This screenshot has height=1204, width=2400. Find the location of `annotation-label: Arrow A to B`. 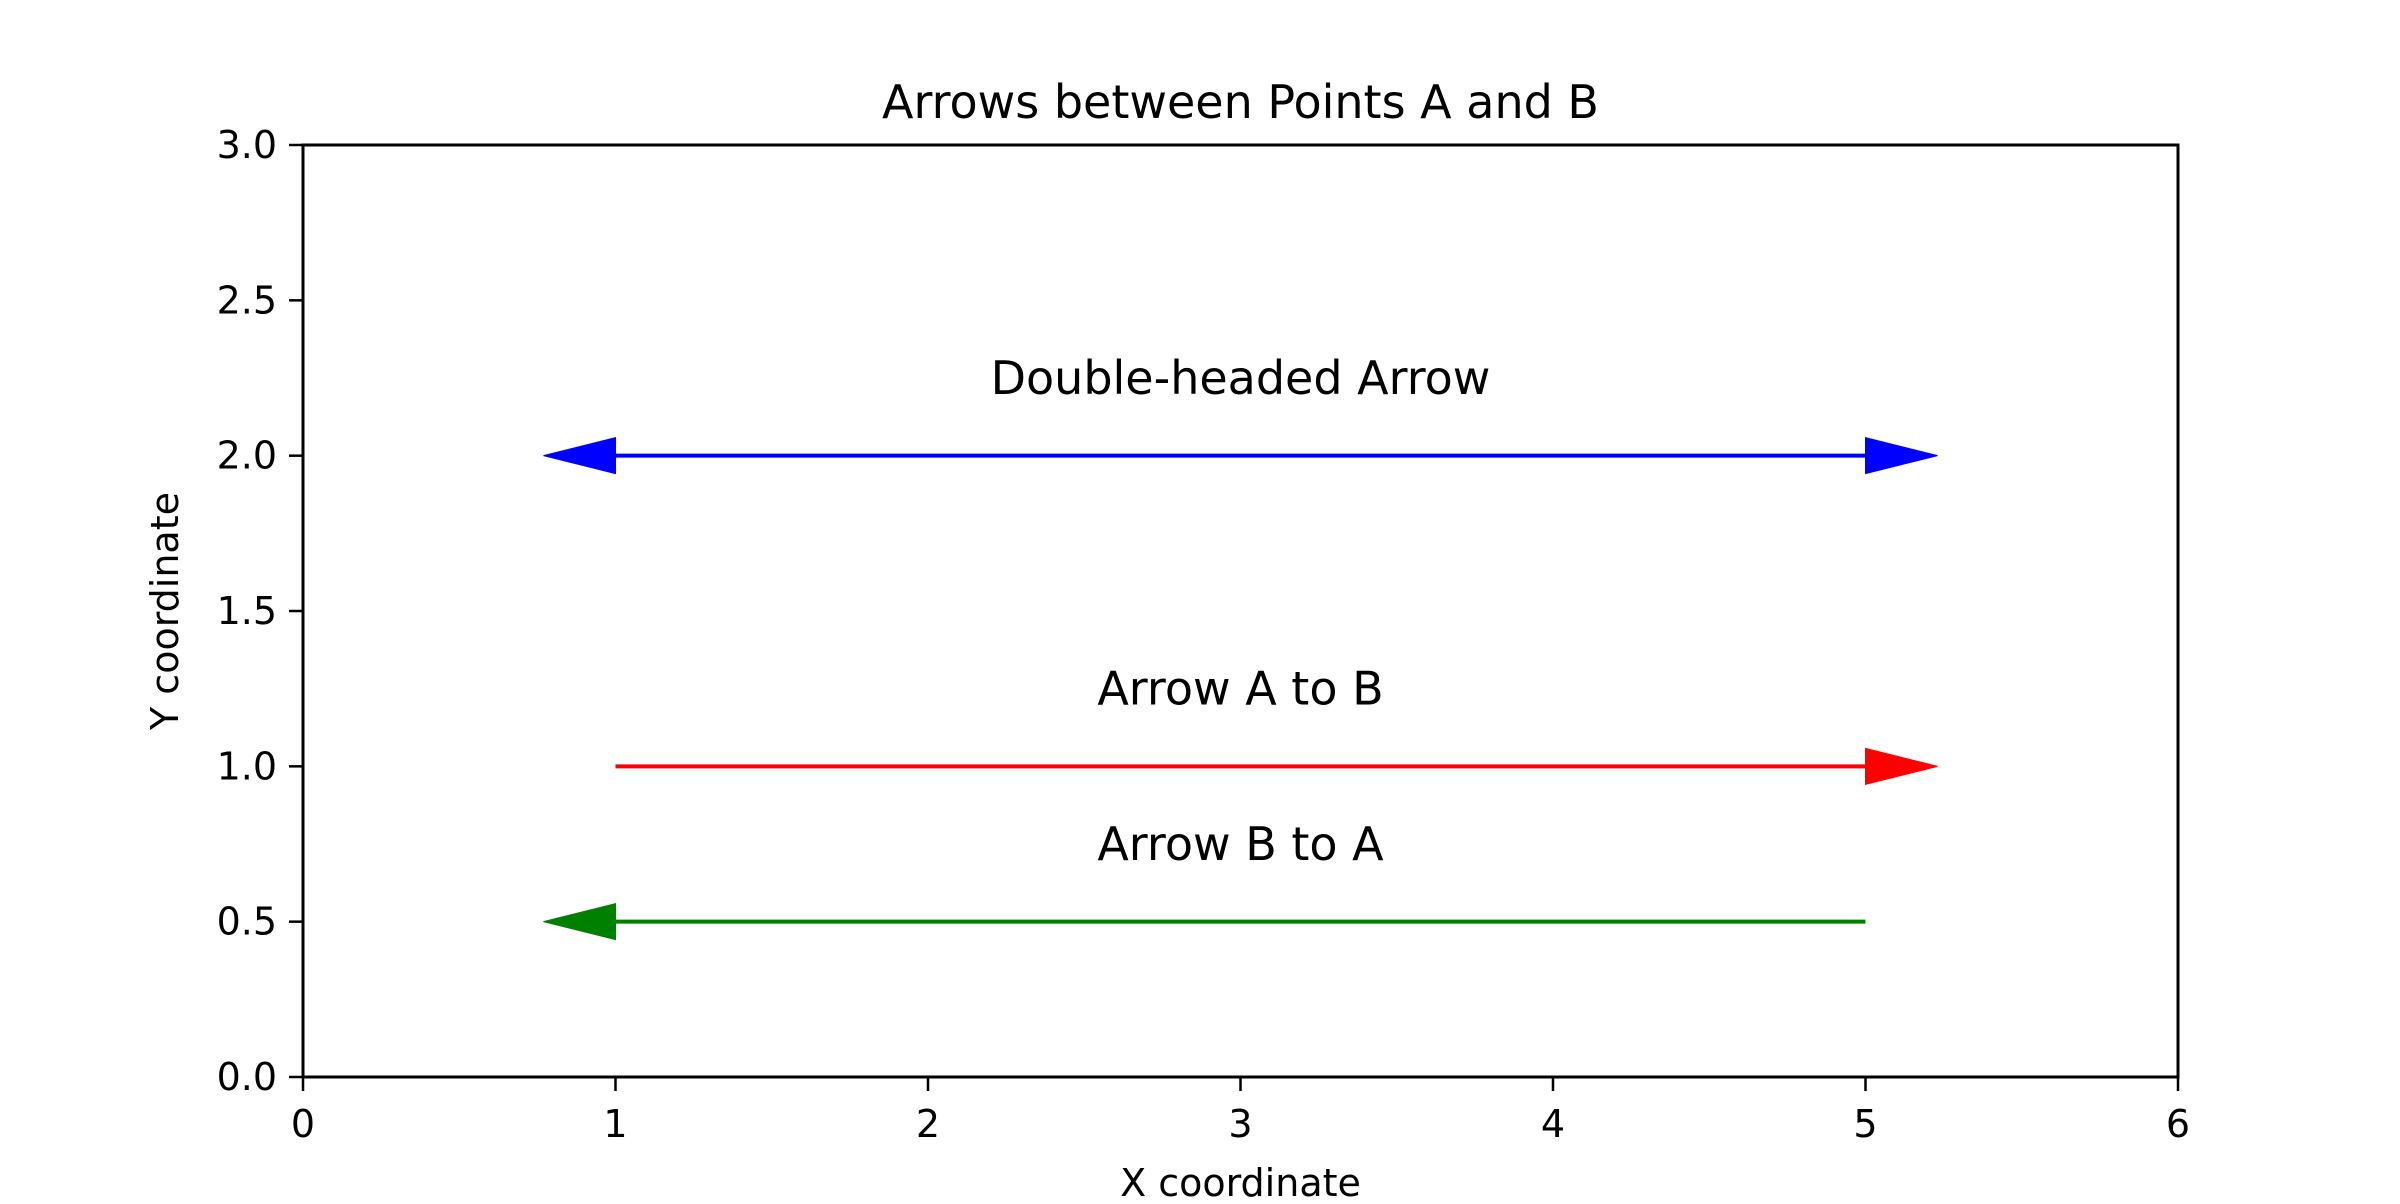

annotation-label: Arrow A to B is located at coordinates (1240, 689).